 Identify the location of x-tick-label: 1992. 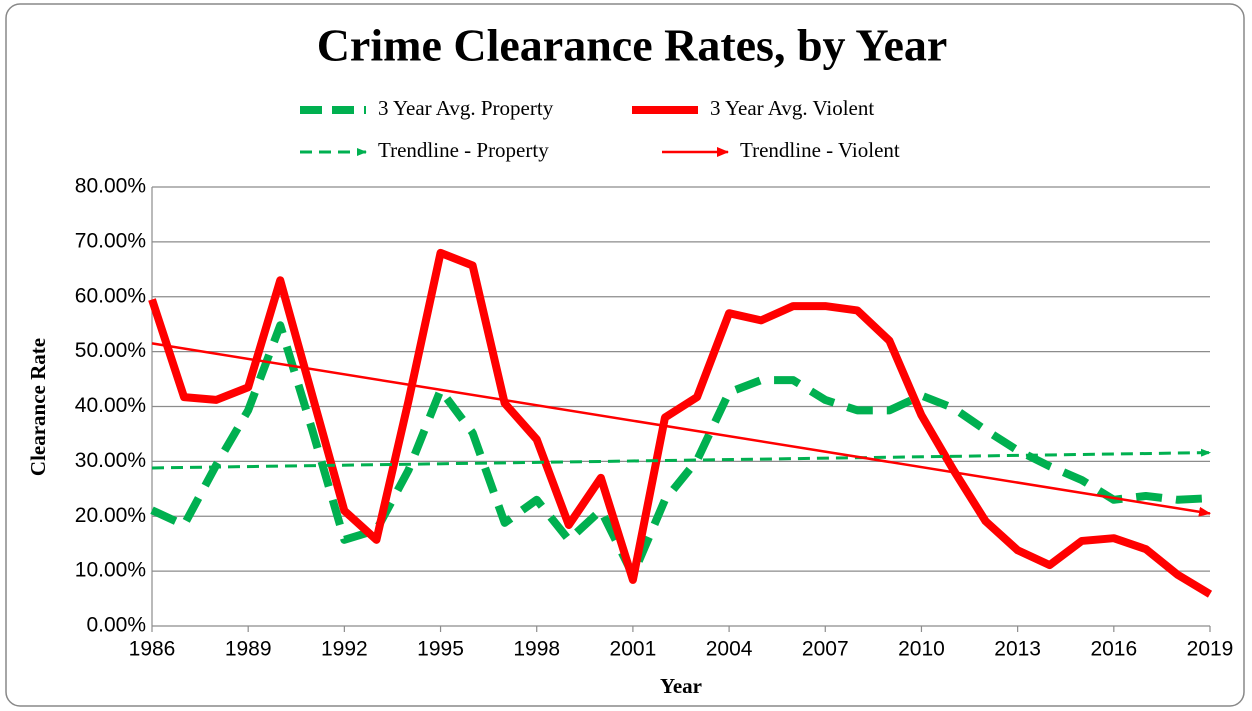
(344, 649).